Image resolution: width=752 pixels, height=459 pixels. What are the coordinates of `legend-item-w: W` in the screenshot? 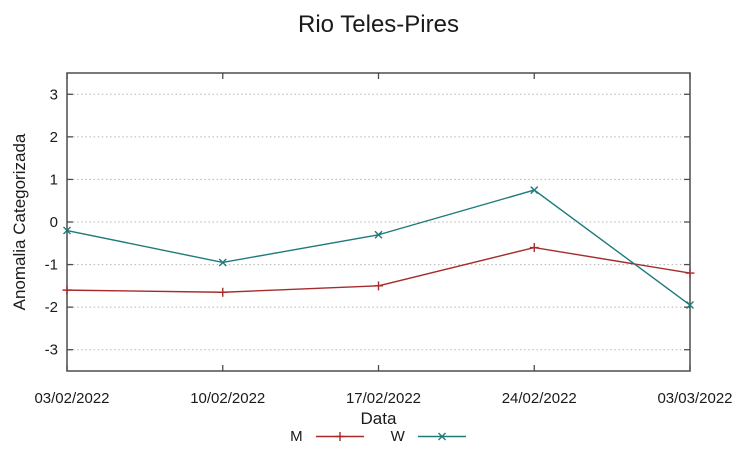 It's located at (429, 436).